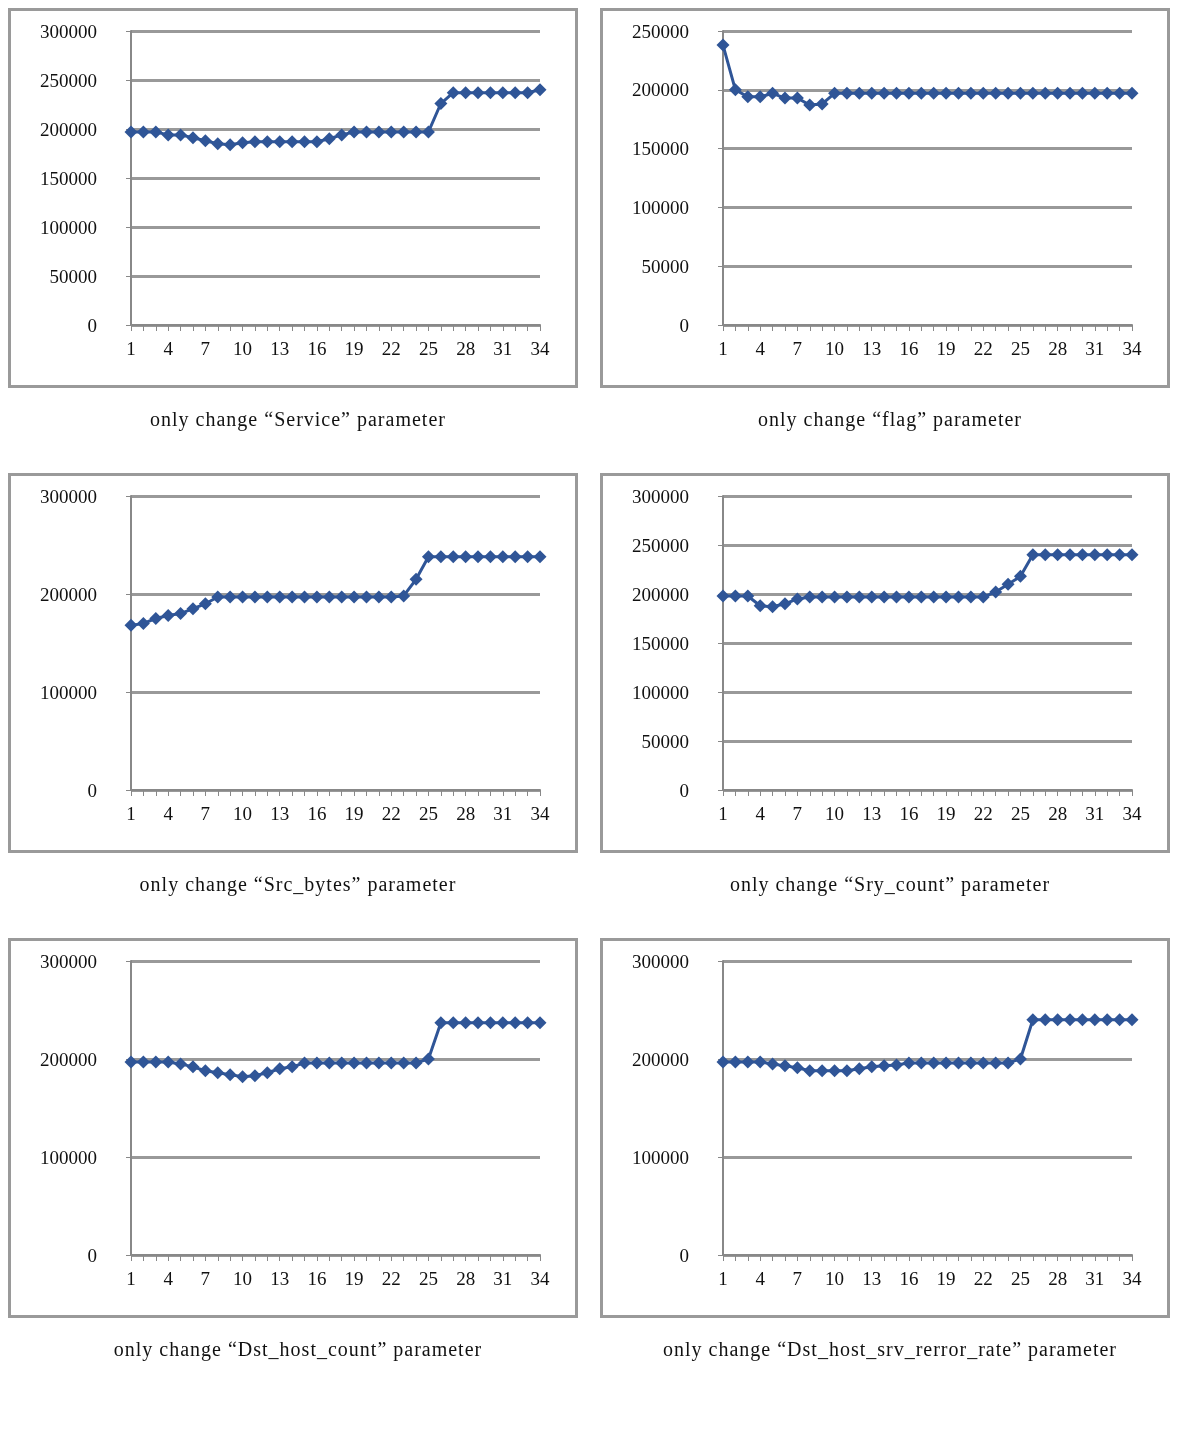  Describe the element at coordinates (660, 692) in the screenshot. I see `y-tick-label: 100000` at that location.